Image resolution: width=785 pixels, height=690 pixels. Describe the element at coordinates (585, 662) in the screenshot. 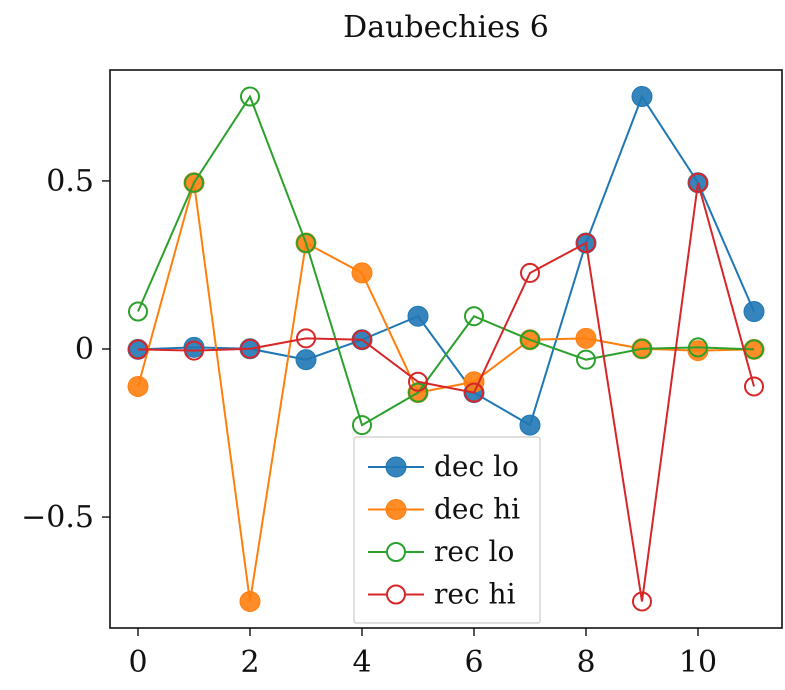

I see `x-tick-label: 8` at that location.